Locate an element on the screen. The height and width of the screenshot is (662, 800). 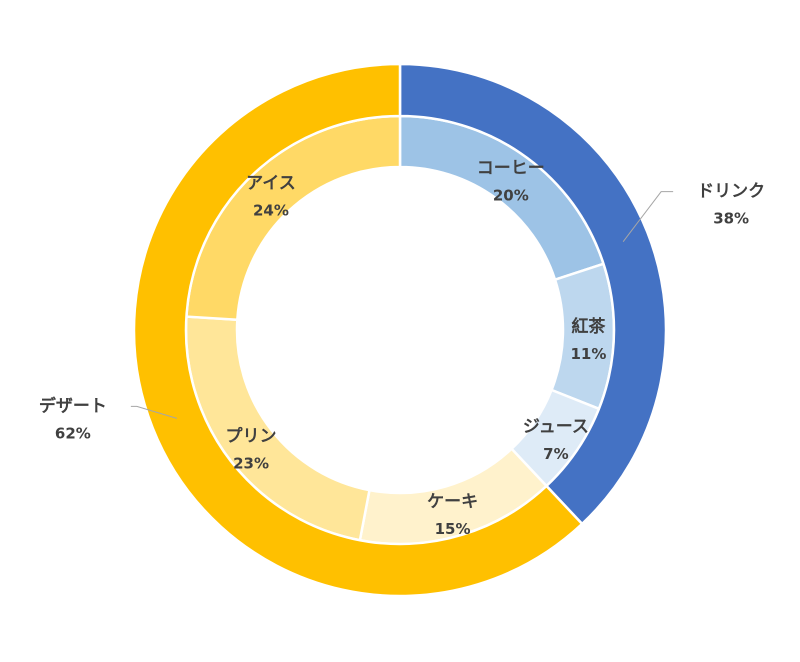
inner-percent-label-0: 20% is located at coordinates (511, 196).